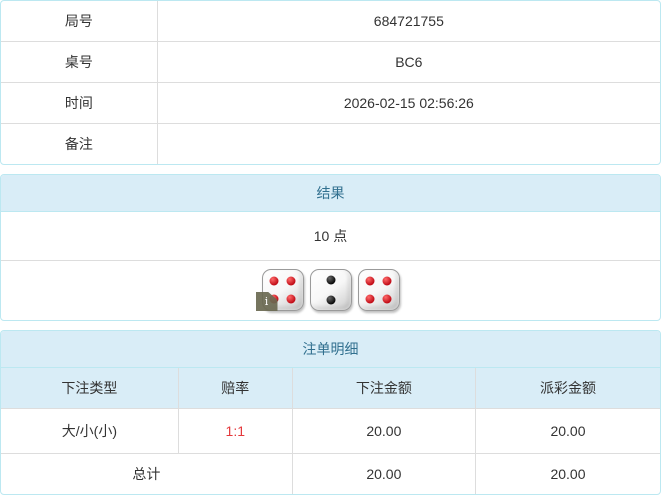 This screenshot has width=665, height=495. I want to click on info-badge: i, so click(266, 301).